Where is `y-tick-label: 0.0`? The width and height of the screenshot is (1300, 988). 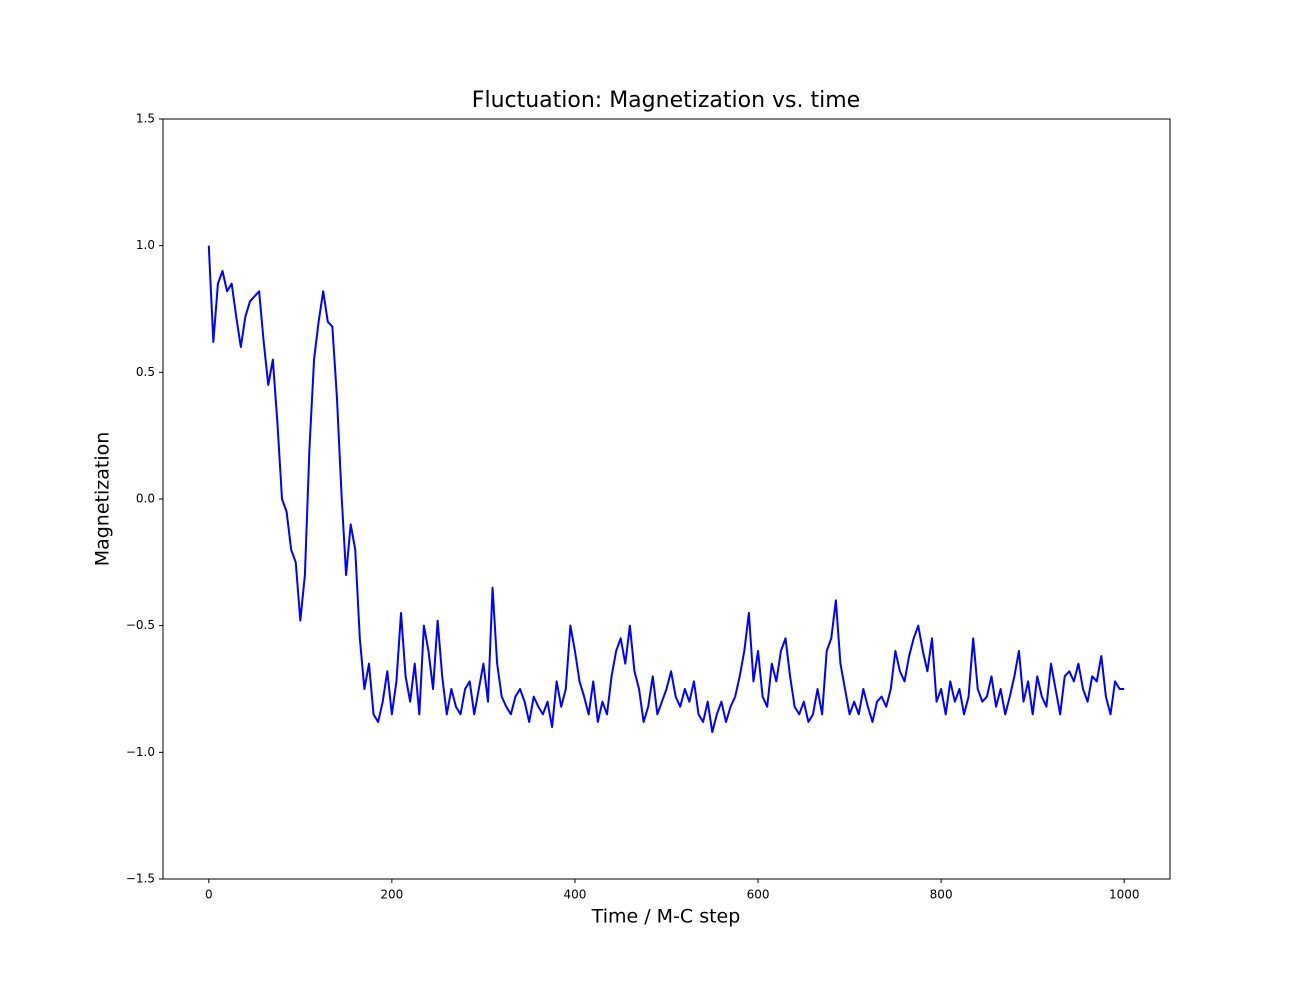
y-tick-label: 0.0 is located at coordinates (145, 499).